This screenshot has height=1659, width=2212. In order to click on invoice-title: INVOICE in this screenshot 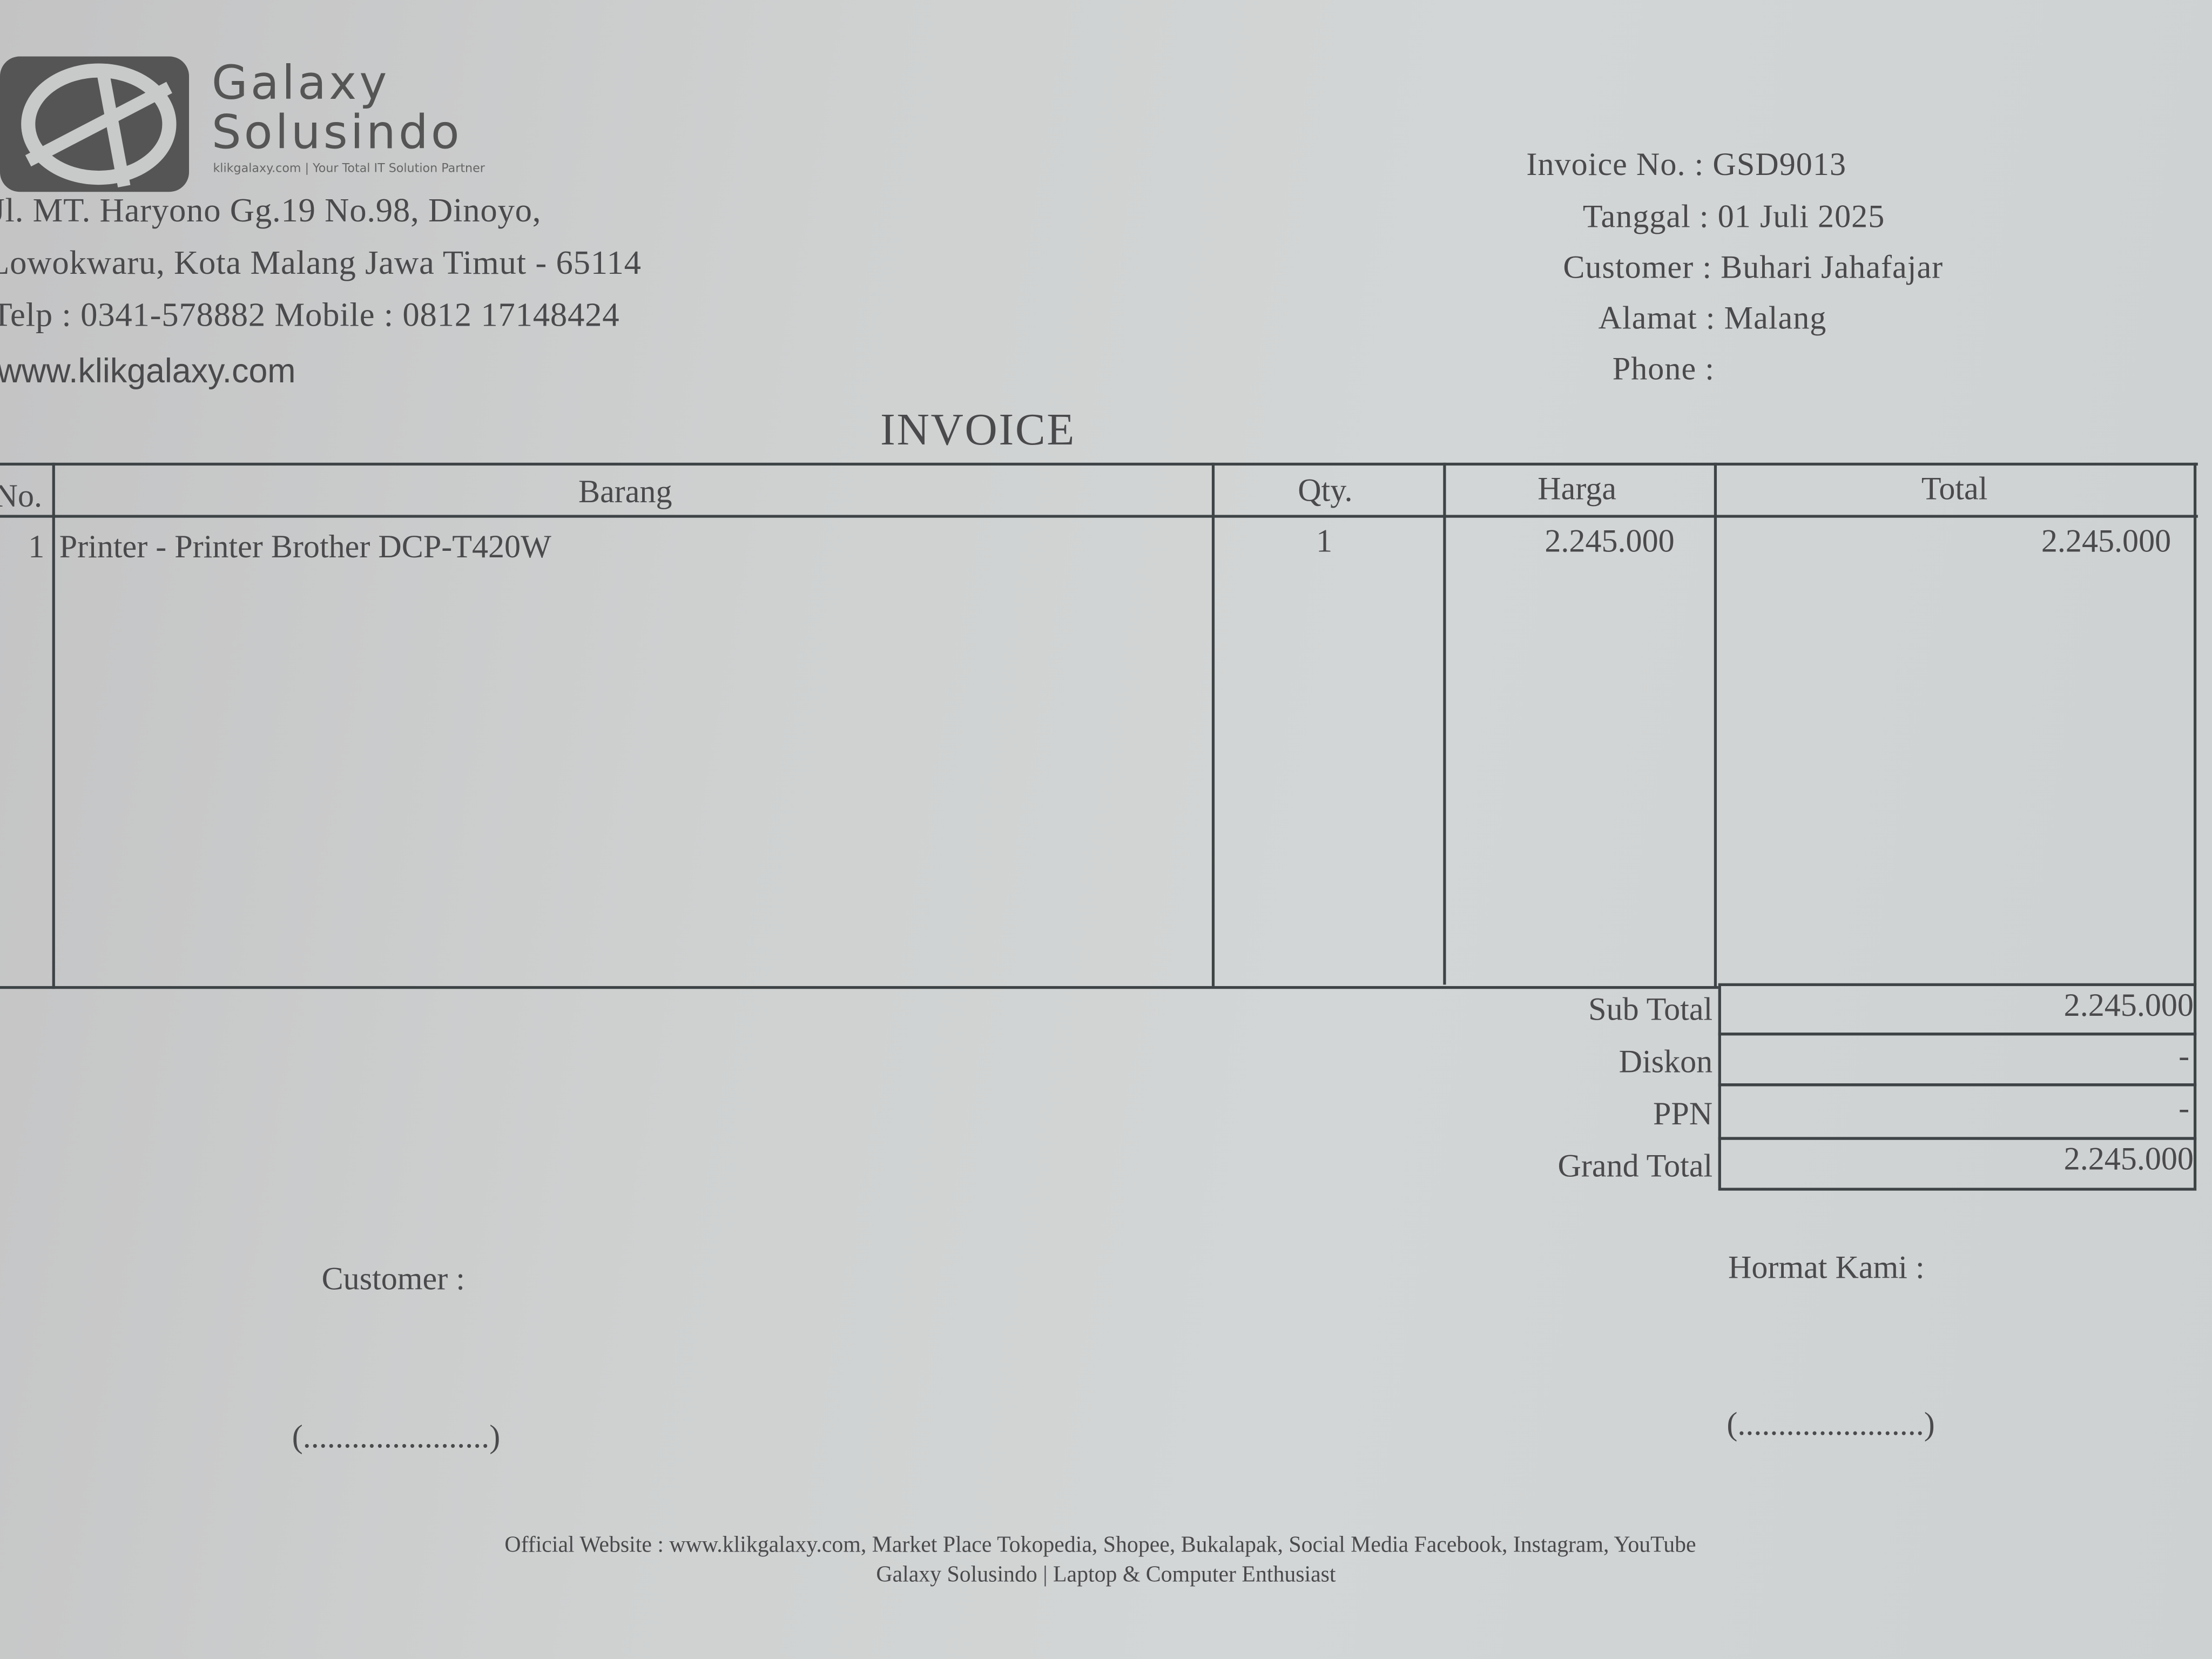, I will do `click(978, 429)`.